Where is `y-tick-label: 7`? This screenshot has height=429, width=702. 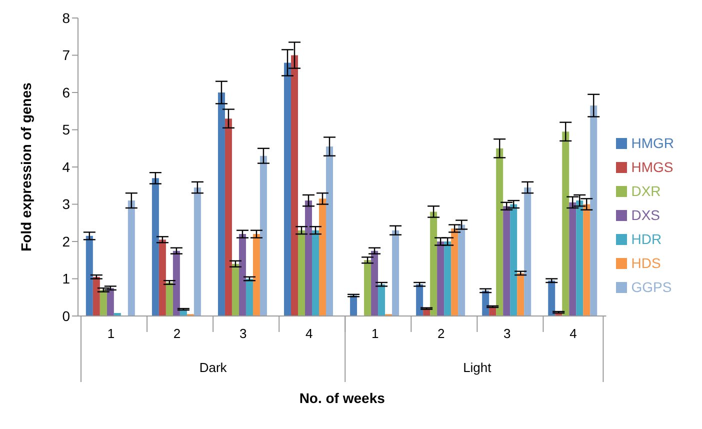 y-tick-label: 7 is located at coordinates (66, 55).